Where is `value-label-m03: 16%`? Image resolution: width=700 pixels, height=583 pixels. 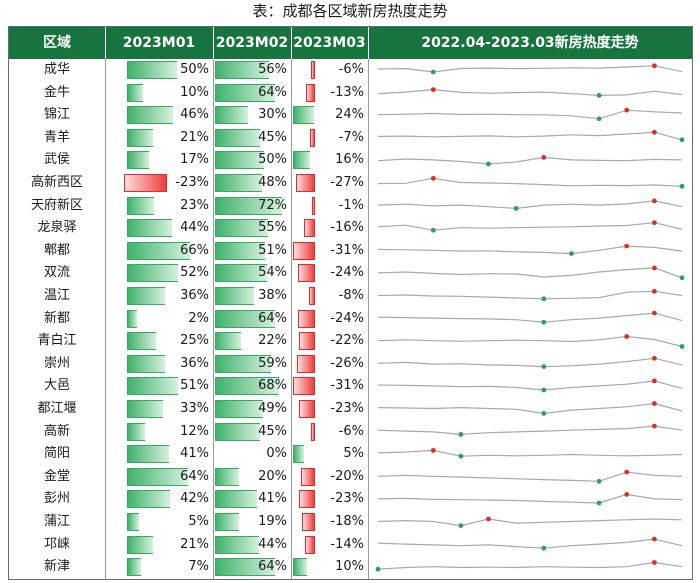
value-label-m03: 16% is located at coordinates (349, 160).